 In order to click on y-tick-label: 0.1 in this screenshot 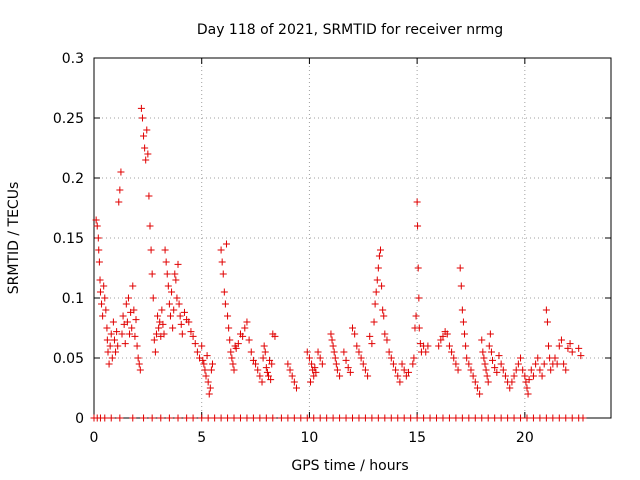, I will do `click(73, 299)`.